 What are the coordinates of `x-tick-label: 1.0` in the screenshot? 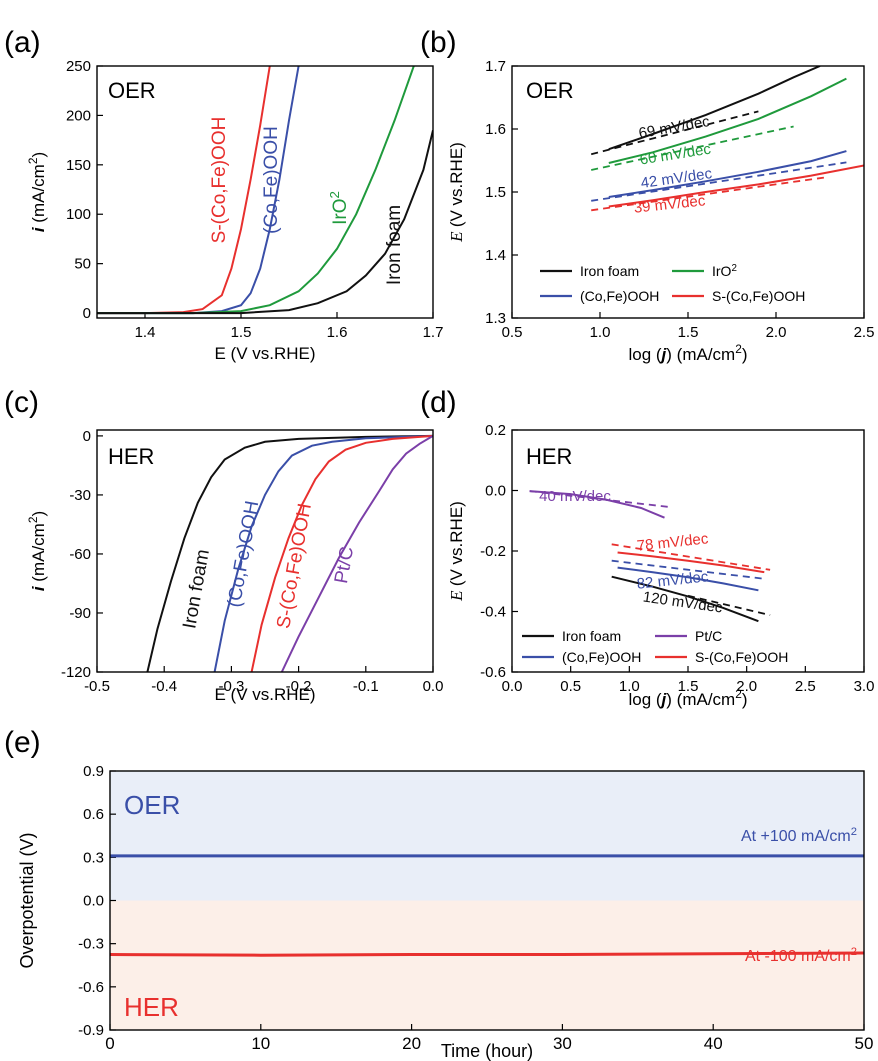 It's located at (600, 332).